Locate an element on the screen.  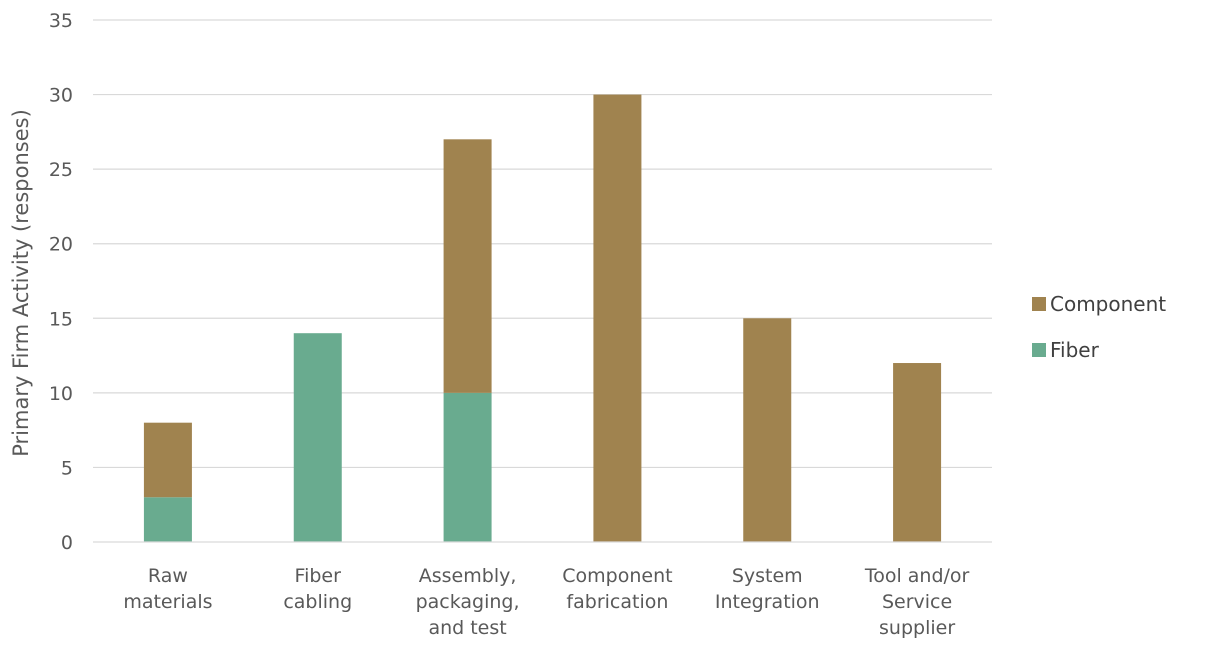
x-tick-label: Assembly, packaging, and test is located at coordinates (468, 602).